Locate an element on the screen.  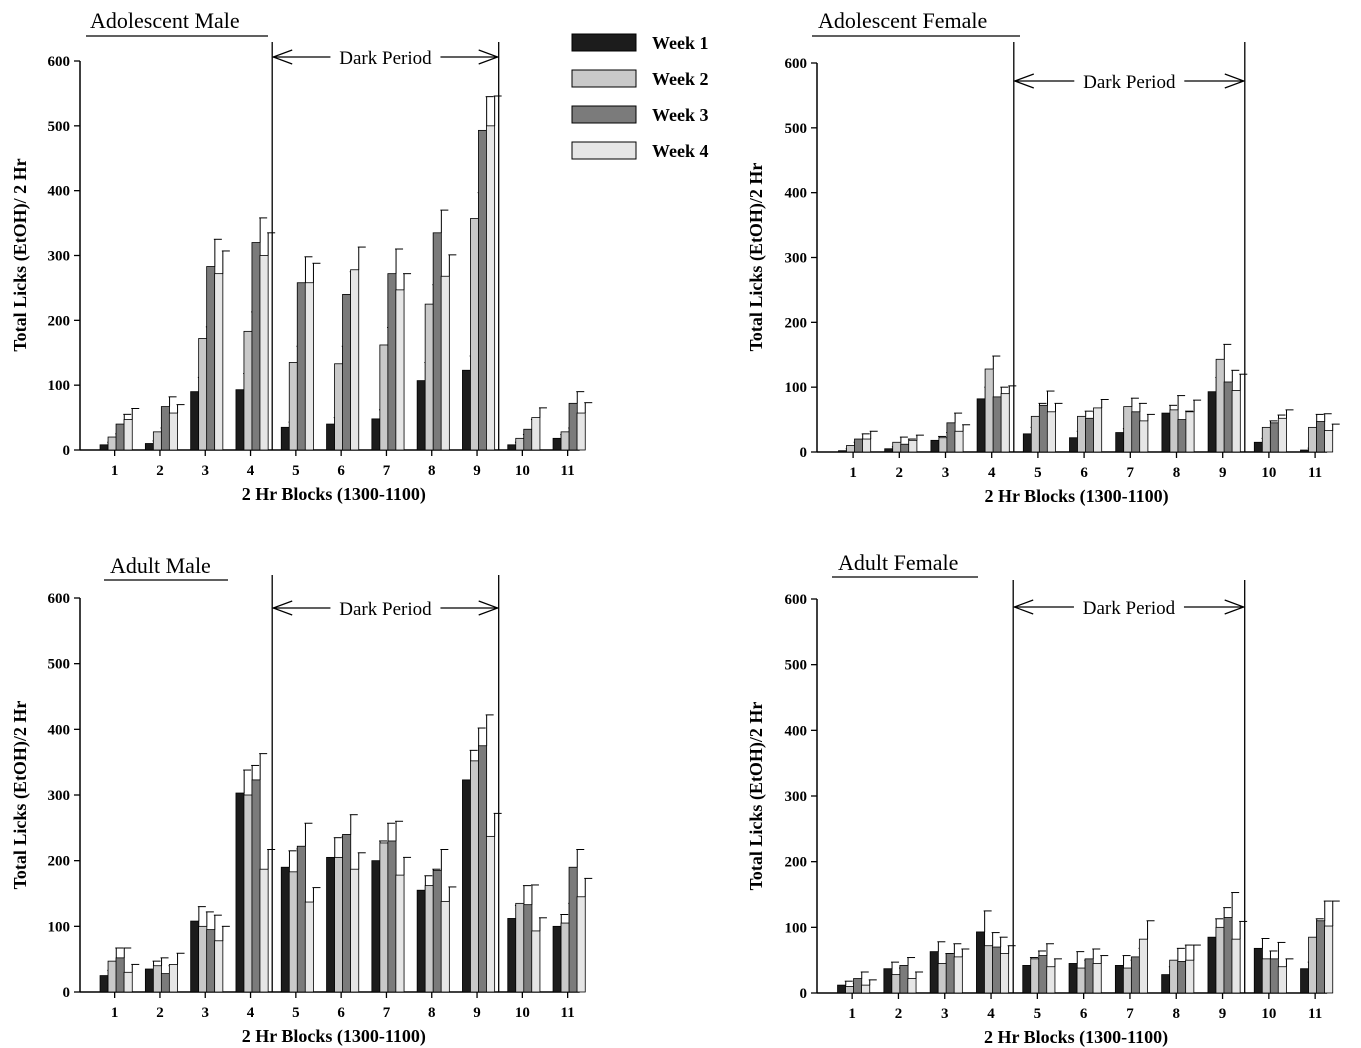
legend-label: Week 3 is located at coordinates (680, 115).